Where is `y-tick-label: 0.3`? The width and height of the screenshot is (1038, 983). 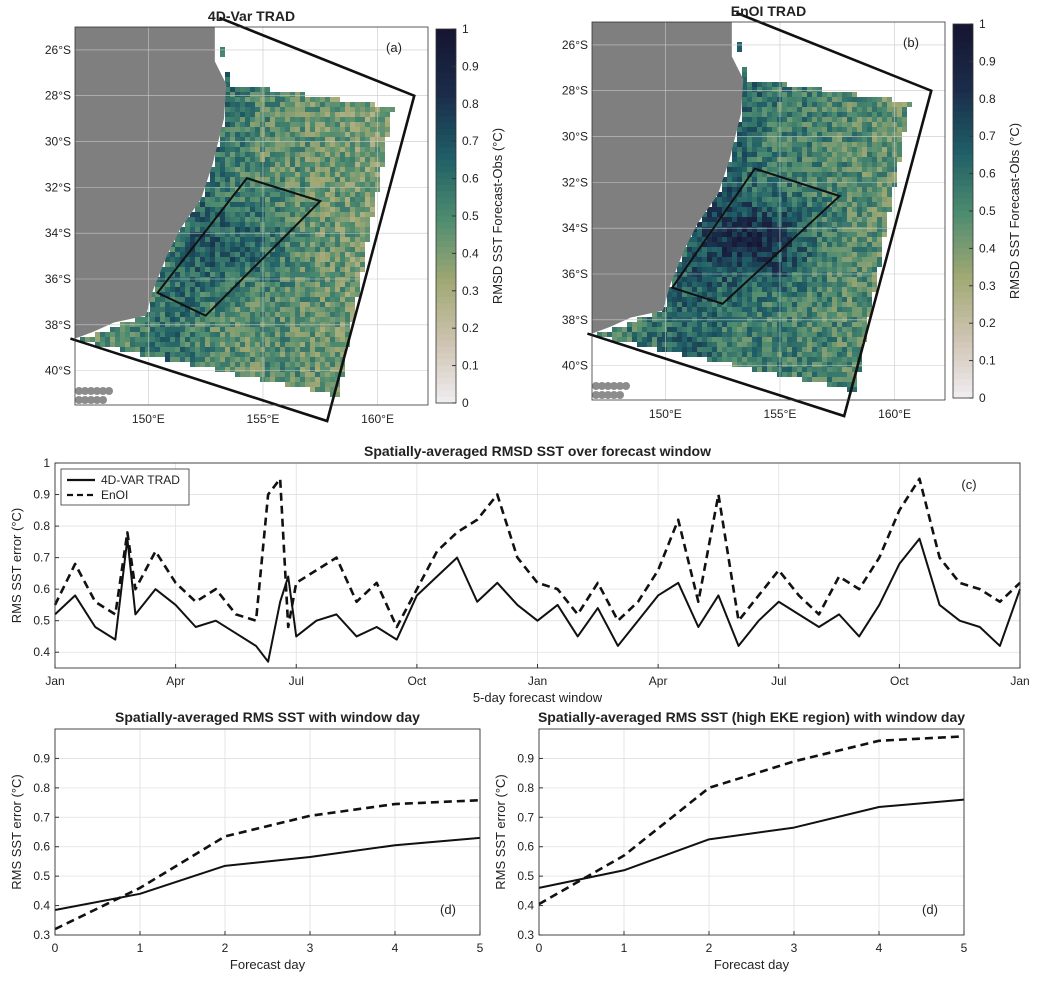 y-tick-label: 0.3 is located at coordinates (41, 935).